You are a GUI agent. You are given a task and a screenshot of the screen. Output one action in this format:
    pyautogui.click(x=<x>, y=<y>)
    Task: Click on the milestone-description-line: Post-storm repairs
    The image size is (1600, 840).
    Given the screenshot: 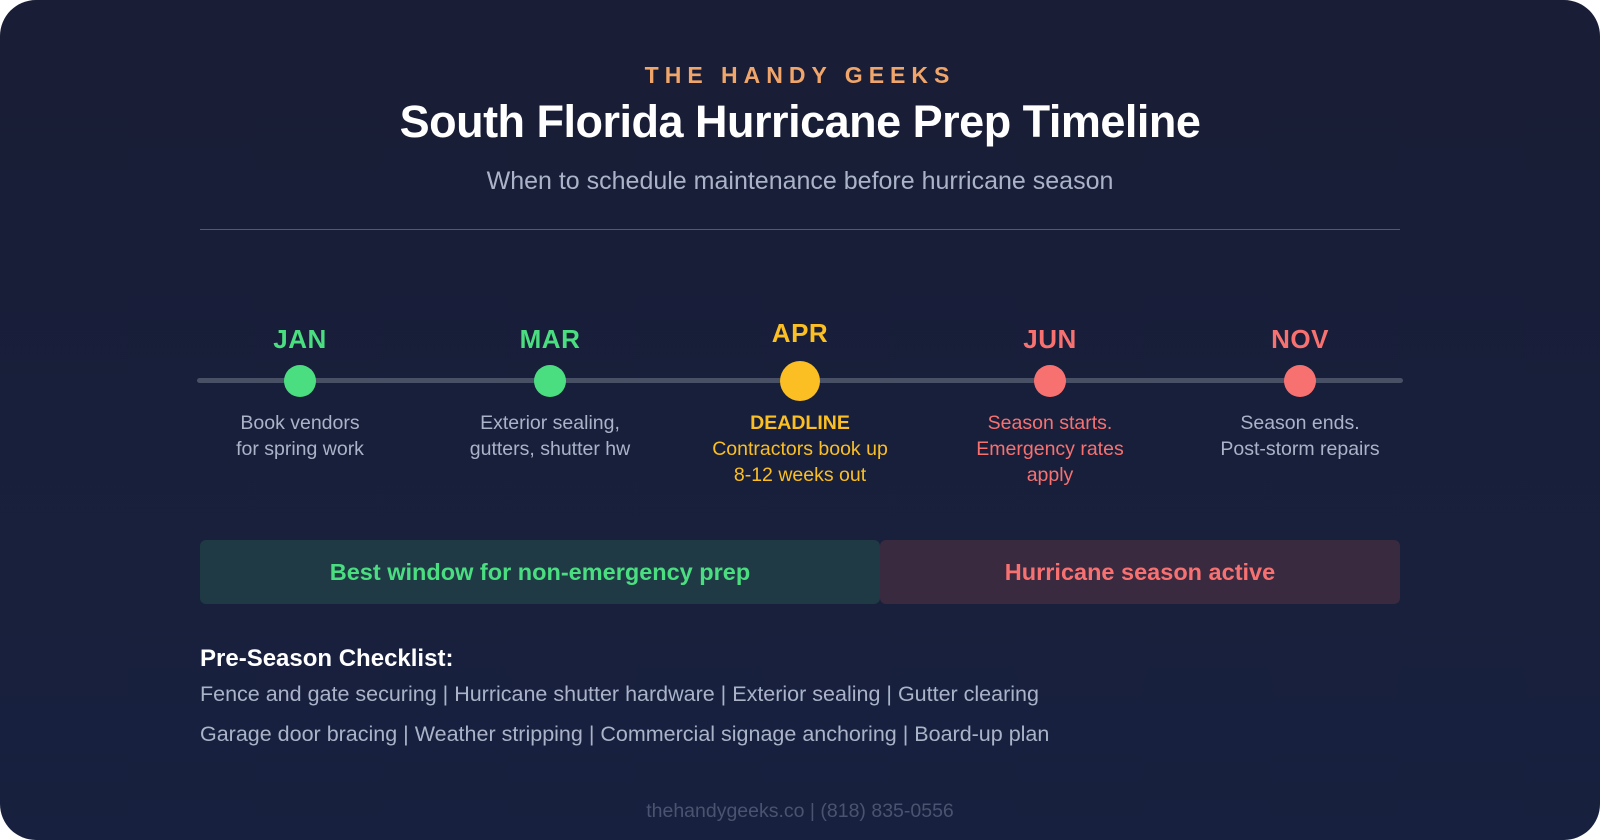 What is the action you would take?
    pyautogui.click(x=1300, y=449)
    